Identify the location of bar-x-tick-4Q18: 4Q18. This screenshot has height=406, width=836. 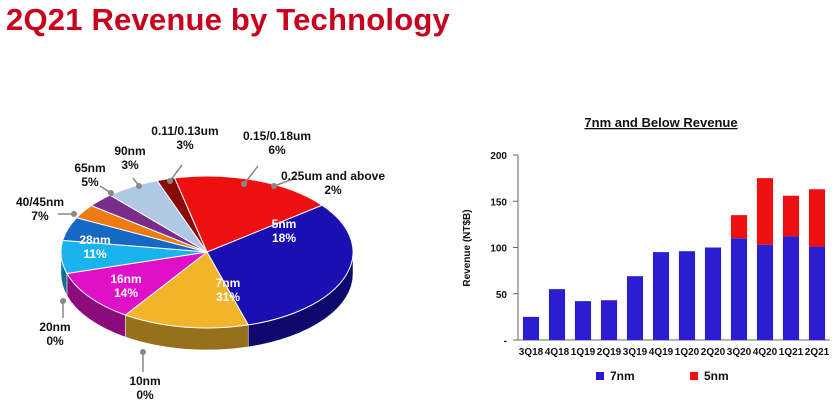
(557, 352).